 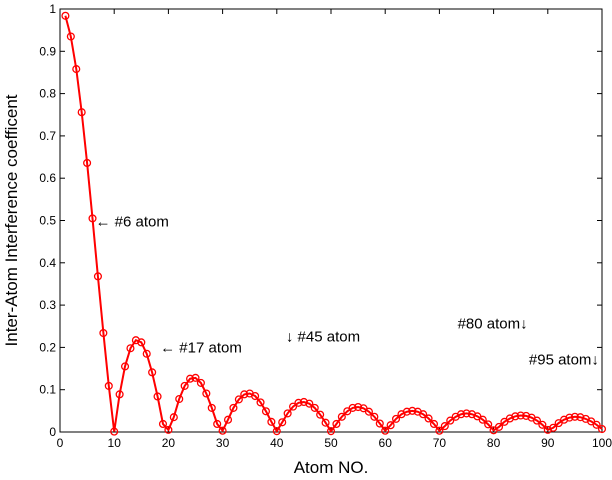 I want to click on y-tick-label: 0.7, so click(x=47, y=136).